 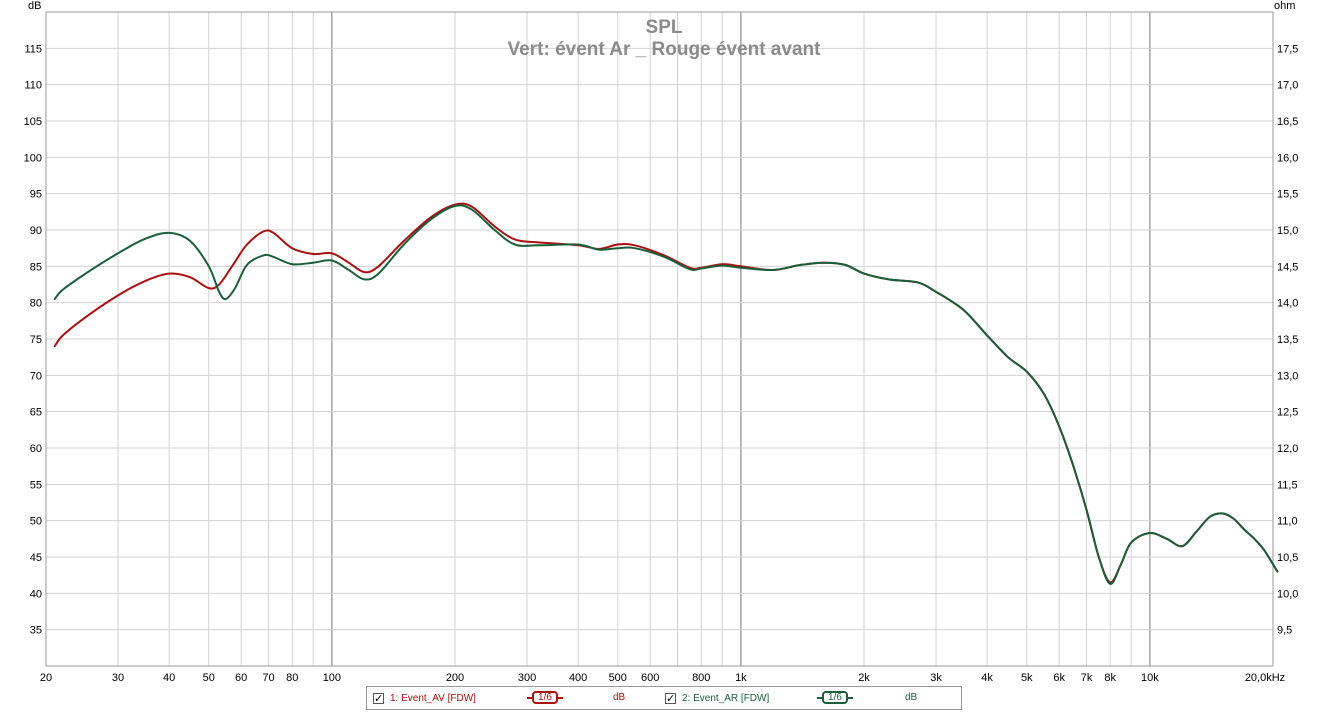 I want to click on x-tick-label: 3k, so click(x=936, y=678).